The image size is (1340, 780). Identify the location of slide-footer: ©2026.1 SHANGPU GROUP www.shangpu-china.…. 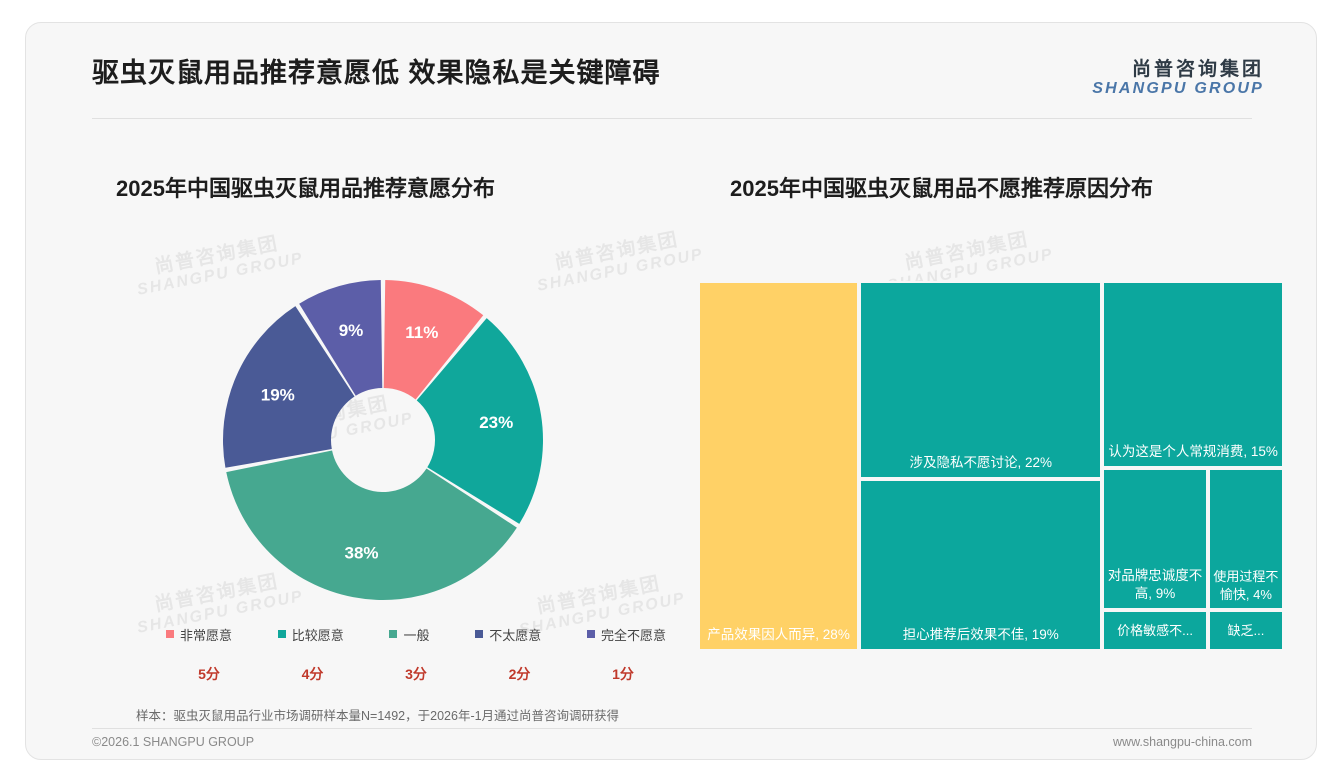
(672, 742).